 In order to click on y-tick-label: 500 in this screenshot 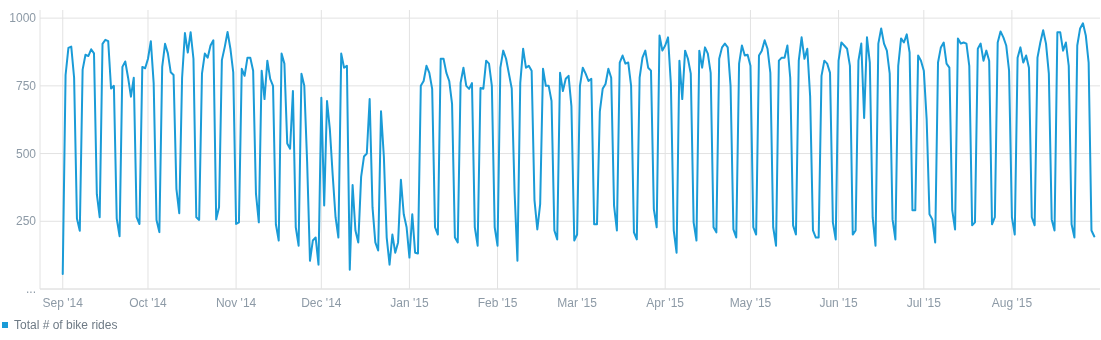, I will do `click(26, 153)`.